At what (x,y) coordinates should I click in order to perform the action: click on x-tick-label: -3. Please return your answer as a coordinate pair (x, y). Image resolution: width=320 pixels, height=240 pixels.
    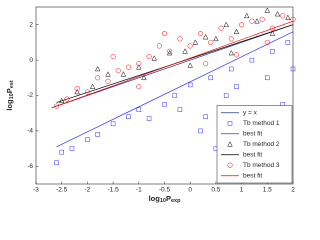
    Looking at the image, I should click on (36, 190).